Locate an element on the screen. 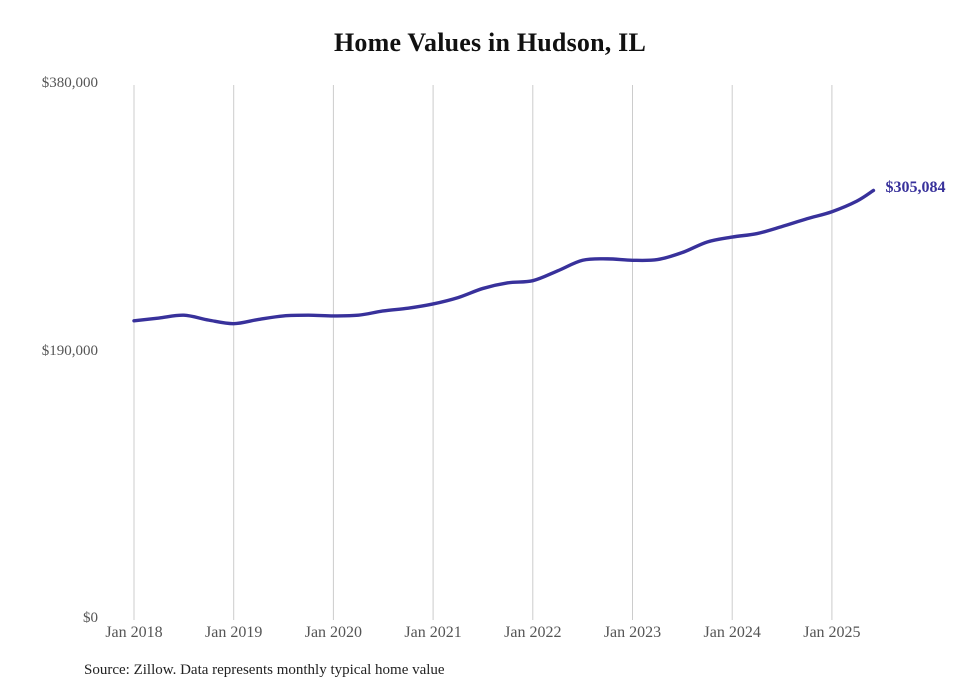  x-axis-tick-label: Jan 2021 is located at coordinates (433, 632).